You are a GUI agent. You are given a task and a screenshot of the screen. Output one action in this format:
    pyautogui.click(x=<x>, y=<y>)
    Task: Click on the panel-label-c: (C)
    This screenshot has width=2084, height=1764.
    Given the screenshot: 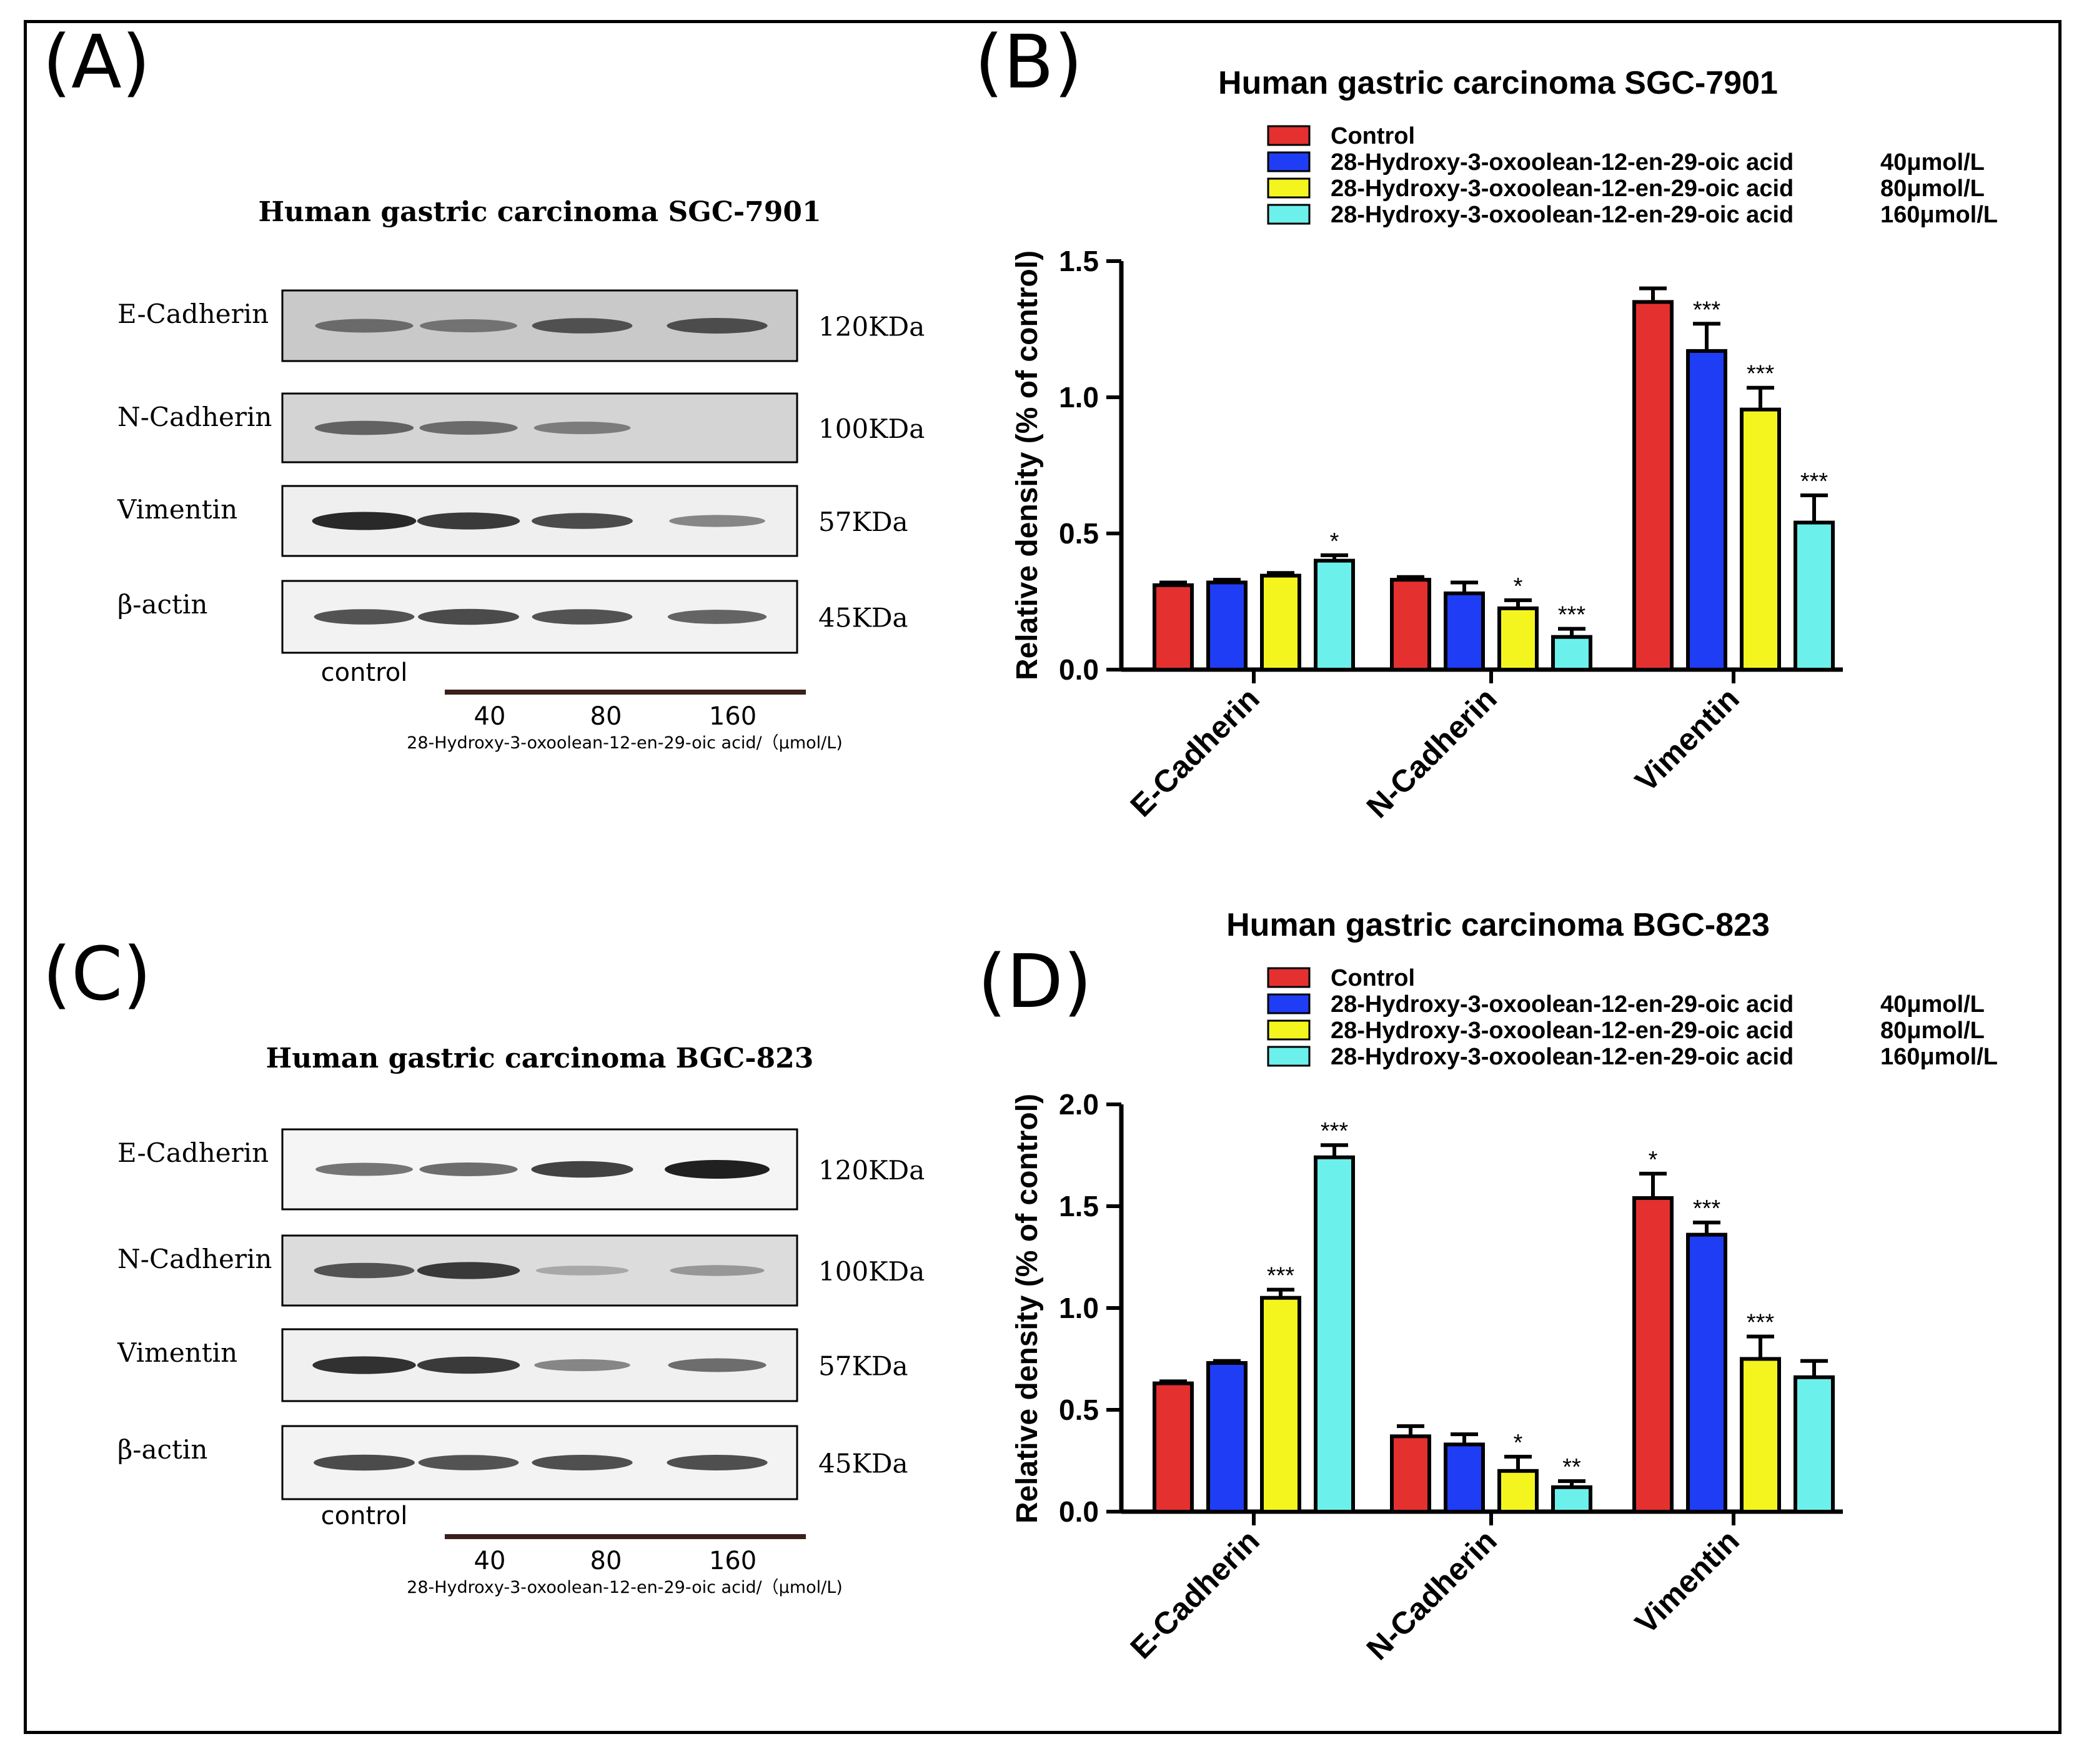 What is the action you would take?
    pyautogui.click(x=97, y=974)
    